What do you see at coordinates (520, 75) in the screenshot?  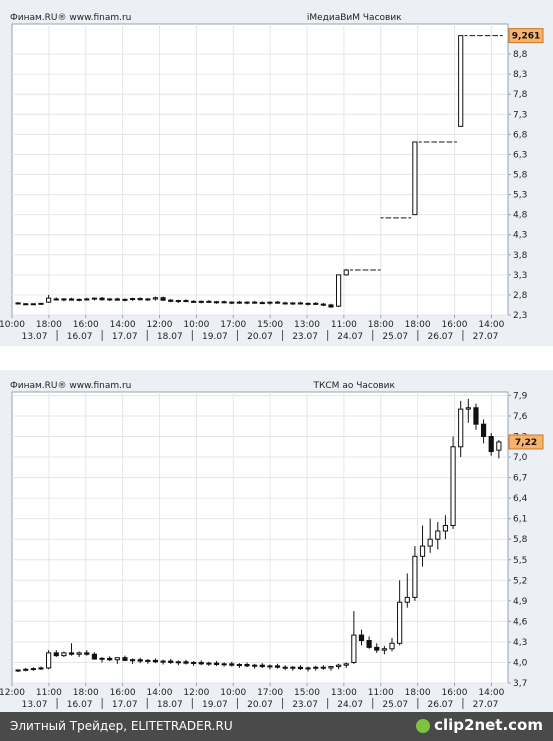 I see `y-tick-label: 8,3` at bounding box center [520, 75].